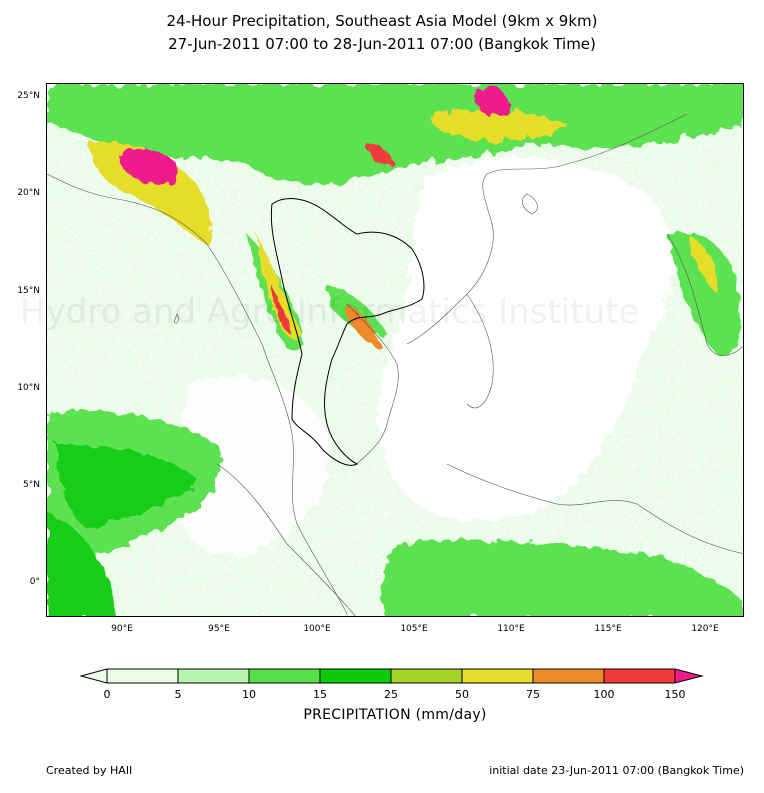 The image size is (764, 793). I want to click on lon-label: 95°E, so click(219, 629).